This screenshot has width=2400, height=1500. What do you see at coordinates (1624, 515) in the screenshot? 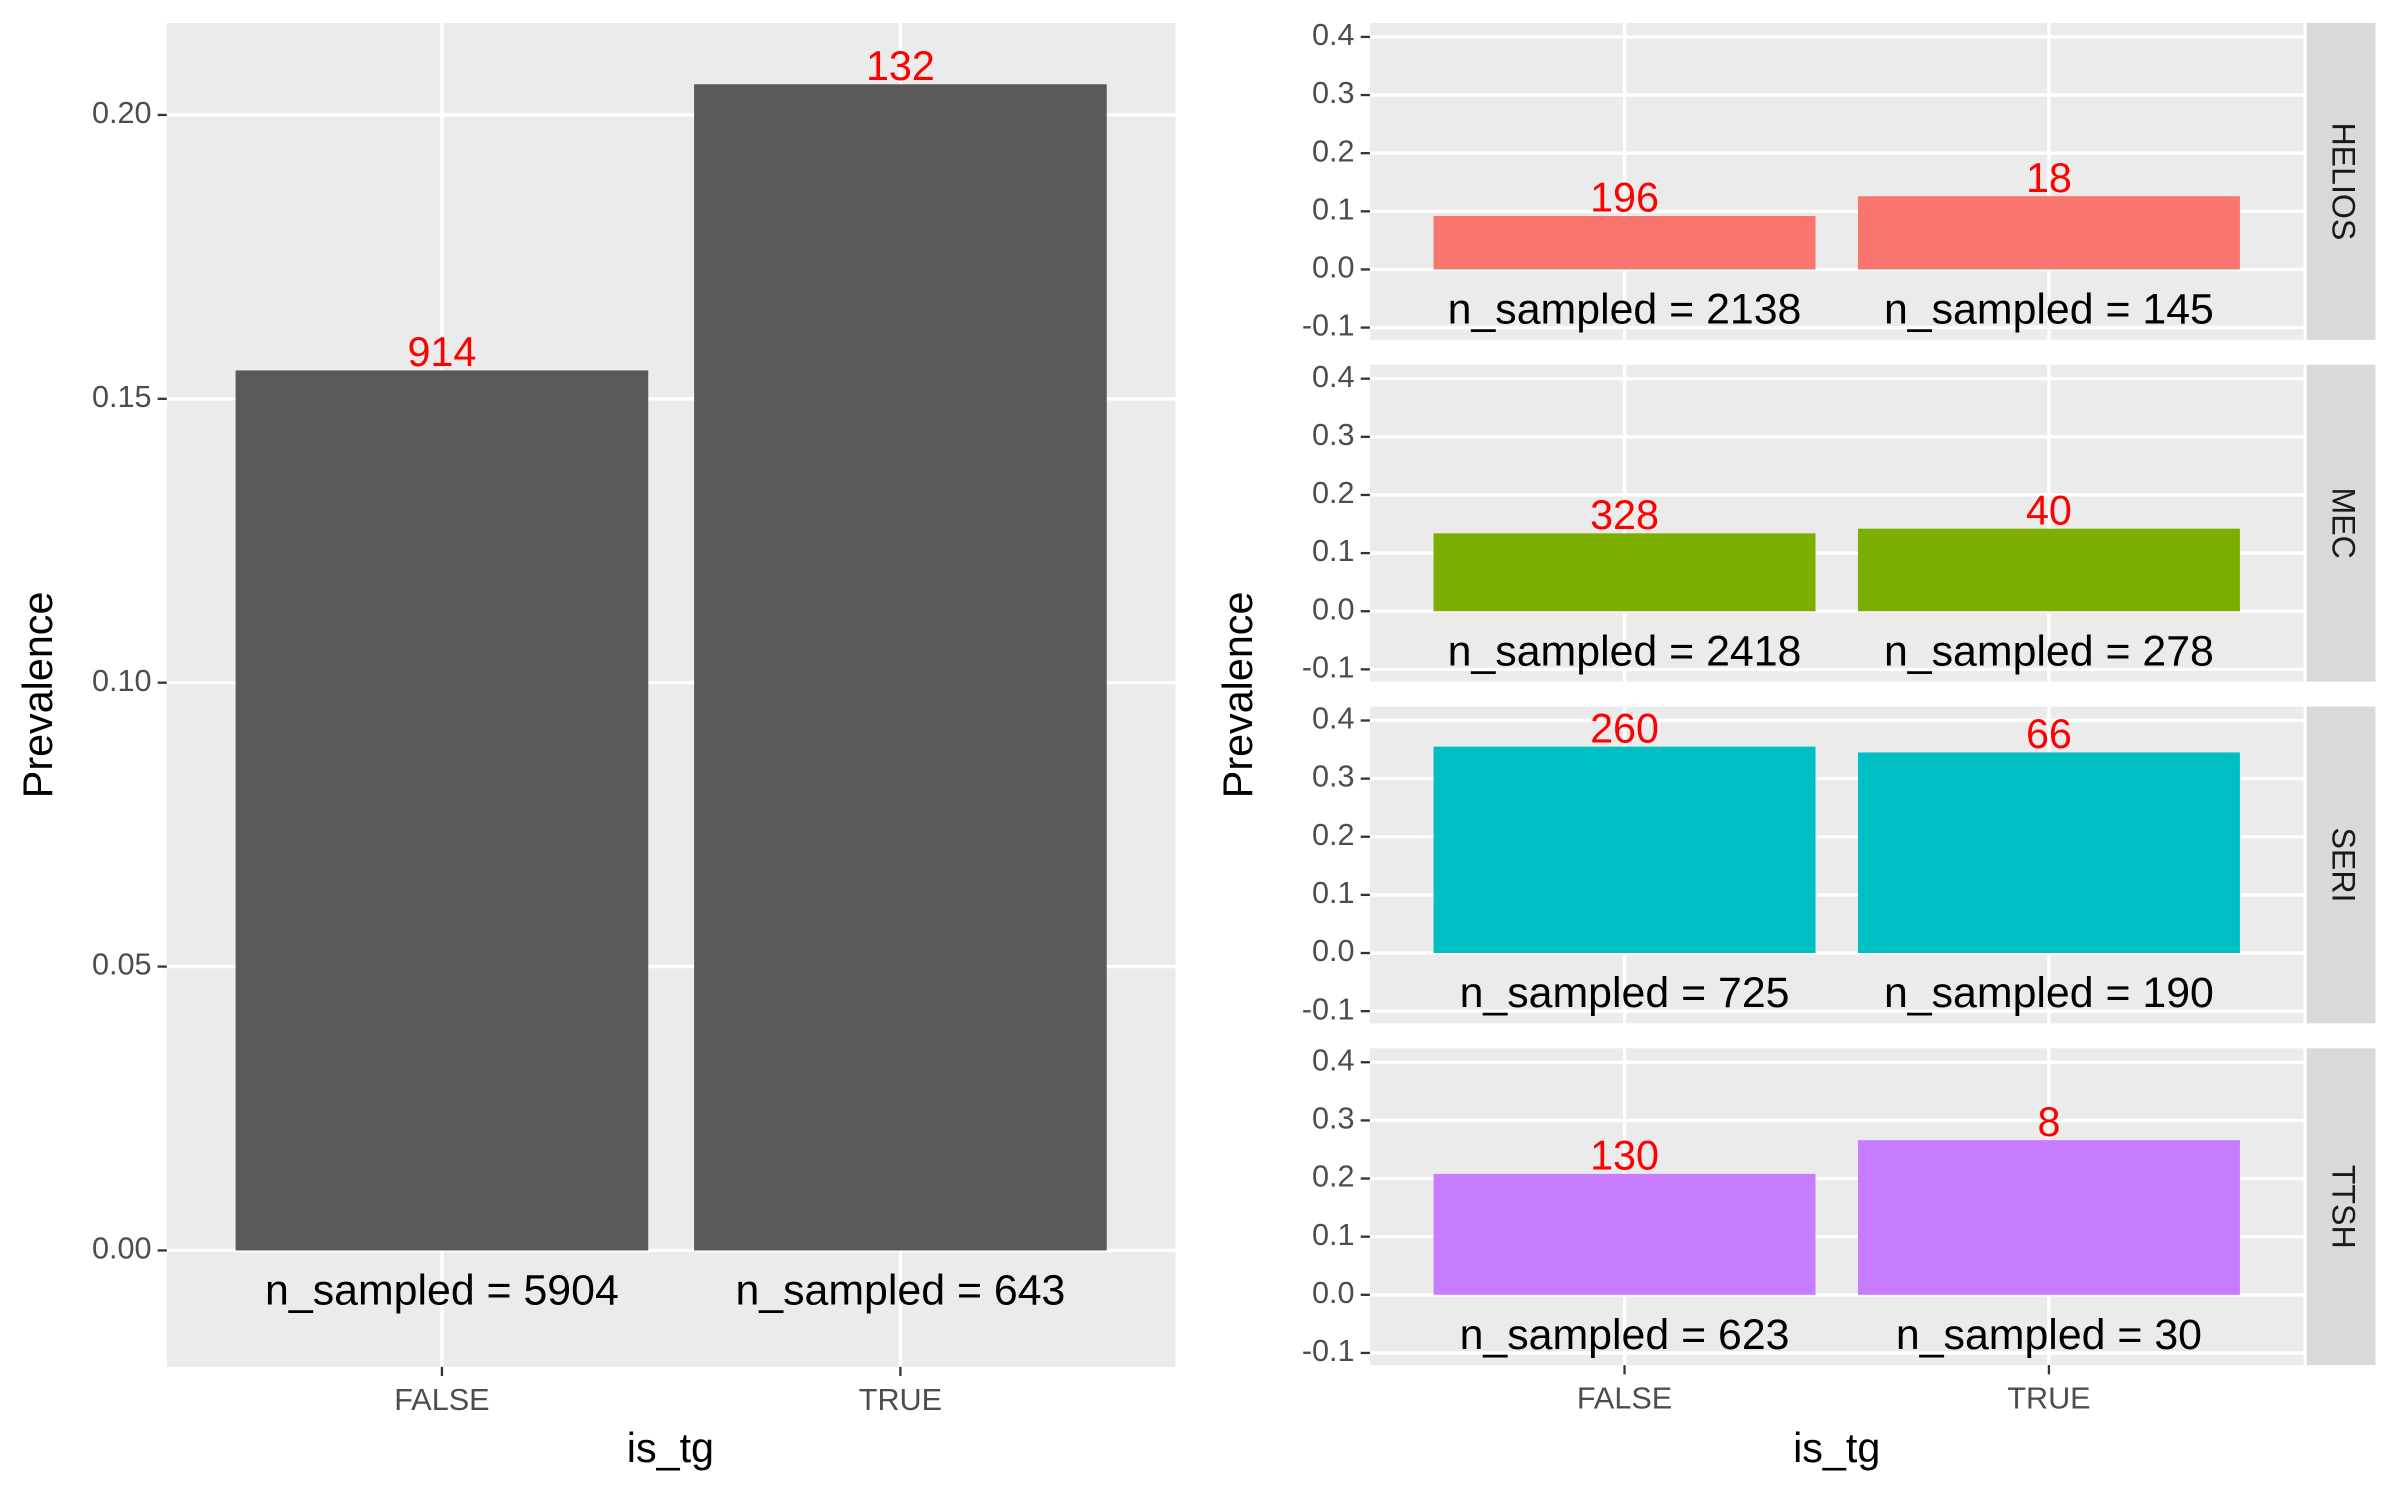
I see `count-label: 328` at bounding box center [1624, 515].